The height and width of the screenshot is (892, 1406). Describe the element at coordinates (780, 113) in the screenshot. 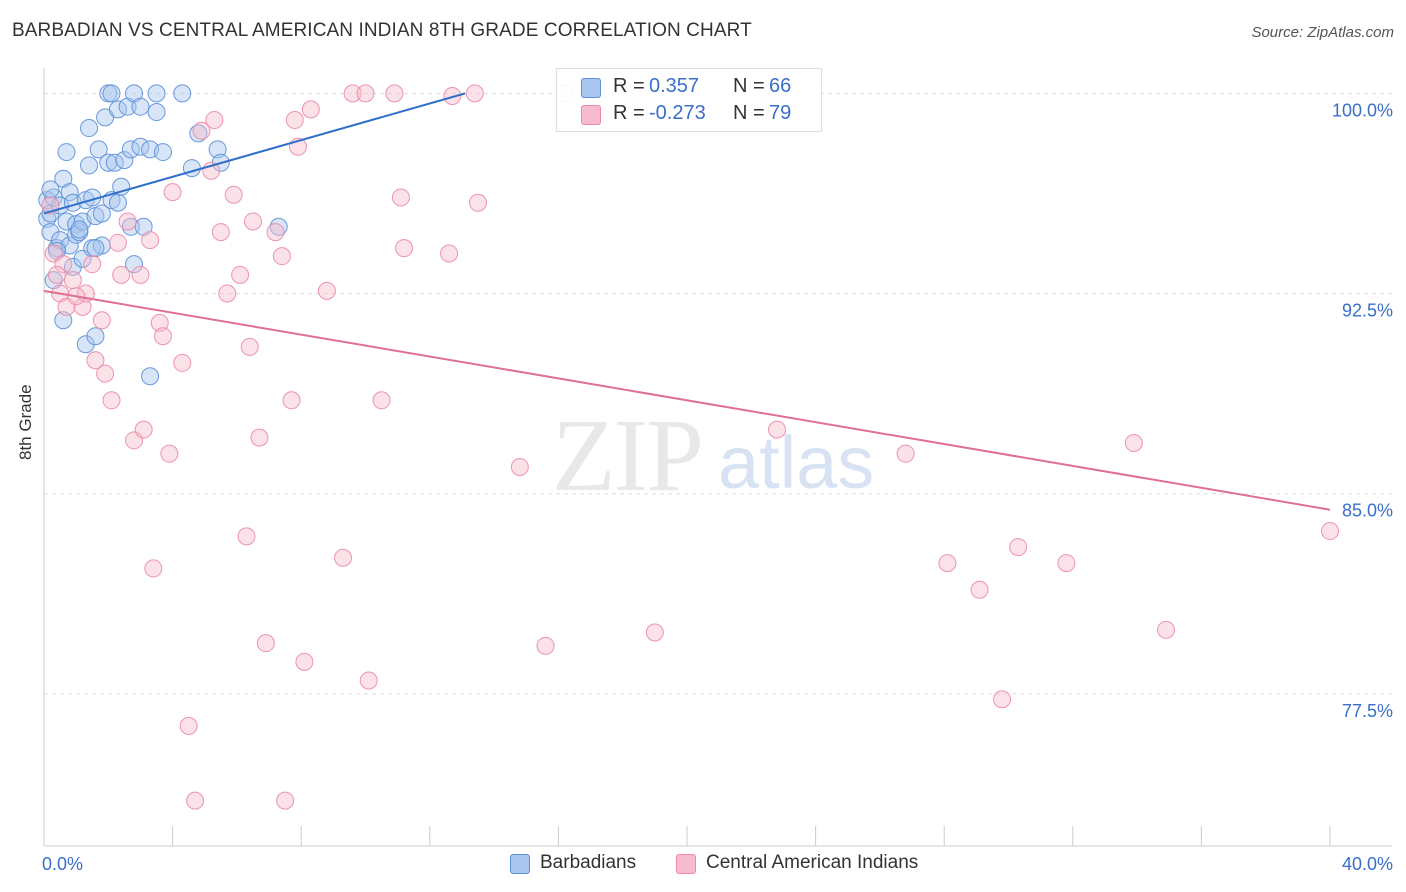

I see `n-value: 79` at that location.